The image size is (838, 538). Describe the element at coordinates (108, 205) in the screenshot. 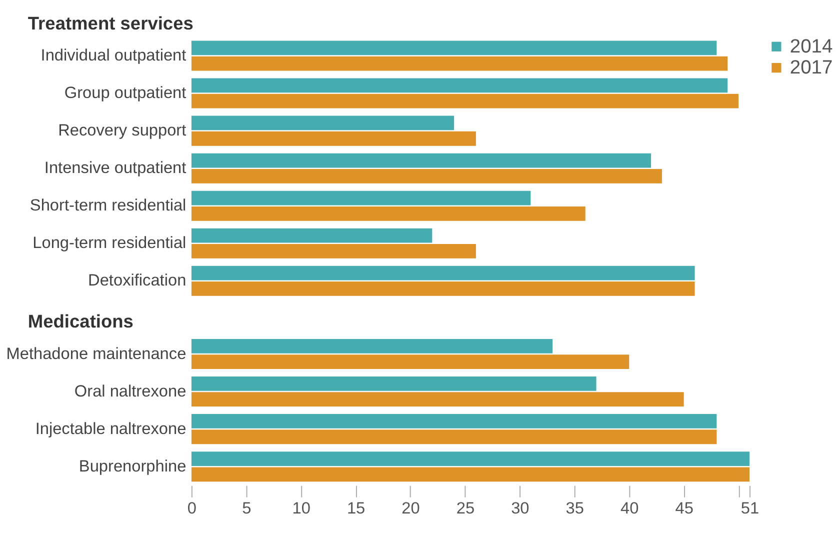

I see `y-tick-label: Short-term residential` at that location.